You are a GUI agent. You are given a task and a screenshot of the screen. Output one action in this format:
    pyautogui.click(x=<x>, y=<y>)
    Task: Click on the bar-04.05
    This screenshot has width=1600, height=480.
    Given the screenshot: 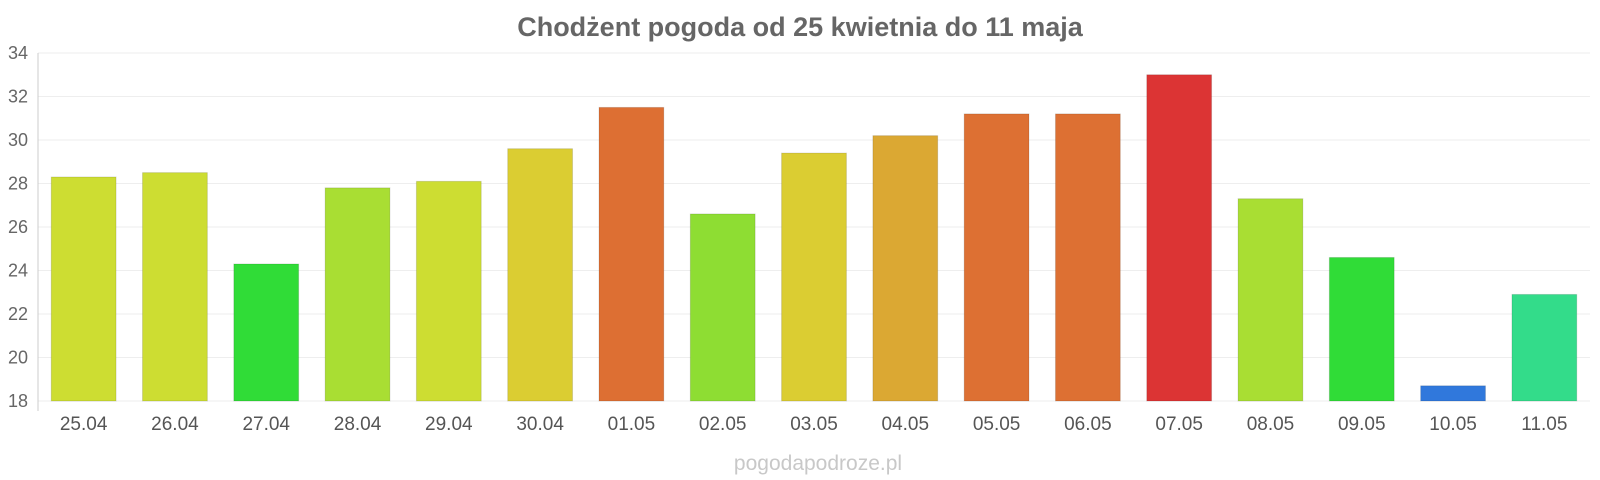 What is the action you would take?
    pyautogui.click(x=905, y=268)
    